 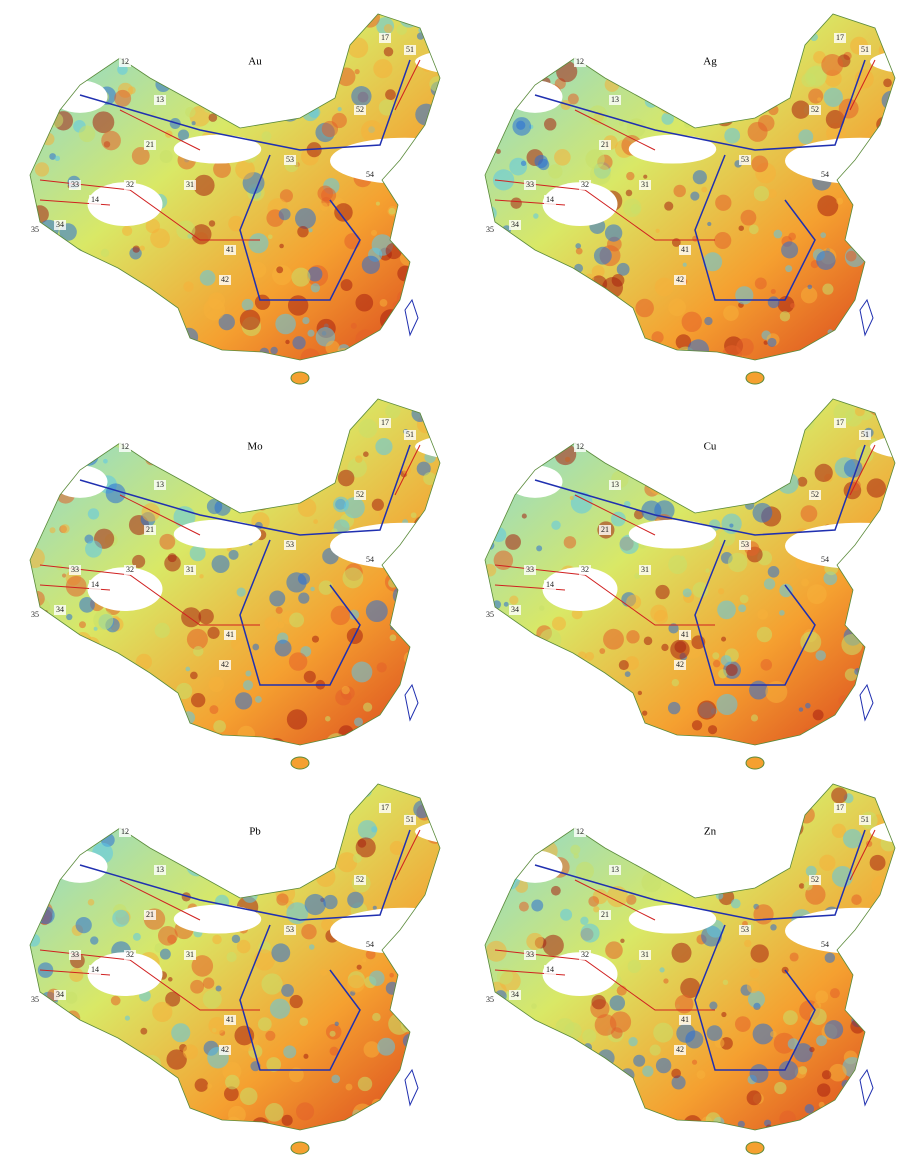 I want to click on region-label: 52, so click(x=815, y=879).